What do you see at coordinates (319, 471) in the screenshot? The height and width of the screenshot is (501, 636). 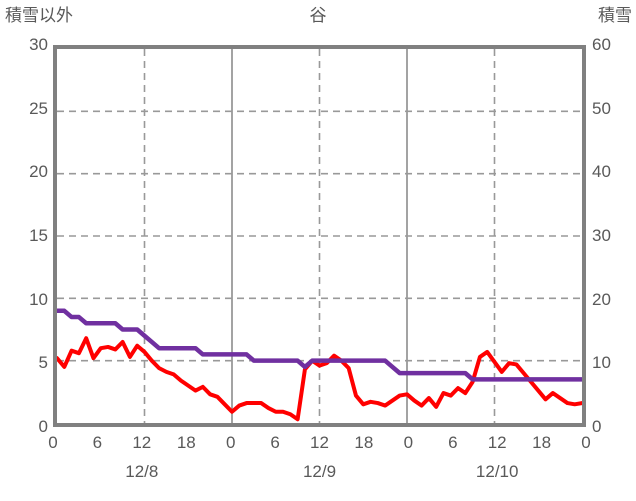 I see `date-label: 12/9` at bounding box center [319, 471].